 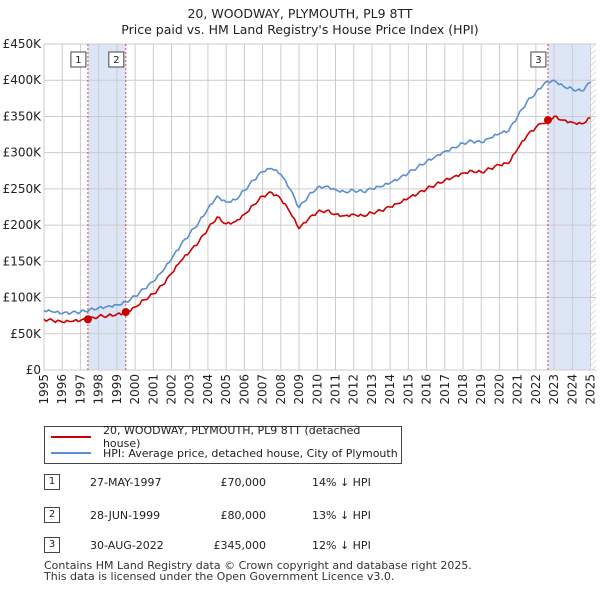 I want to click on x-tick-label: 2020, so click(x=499, y=389).